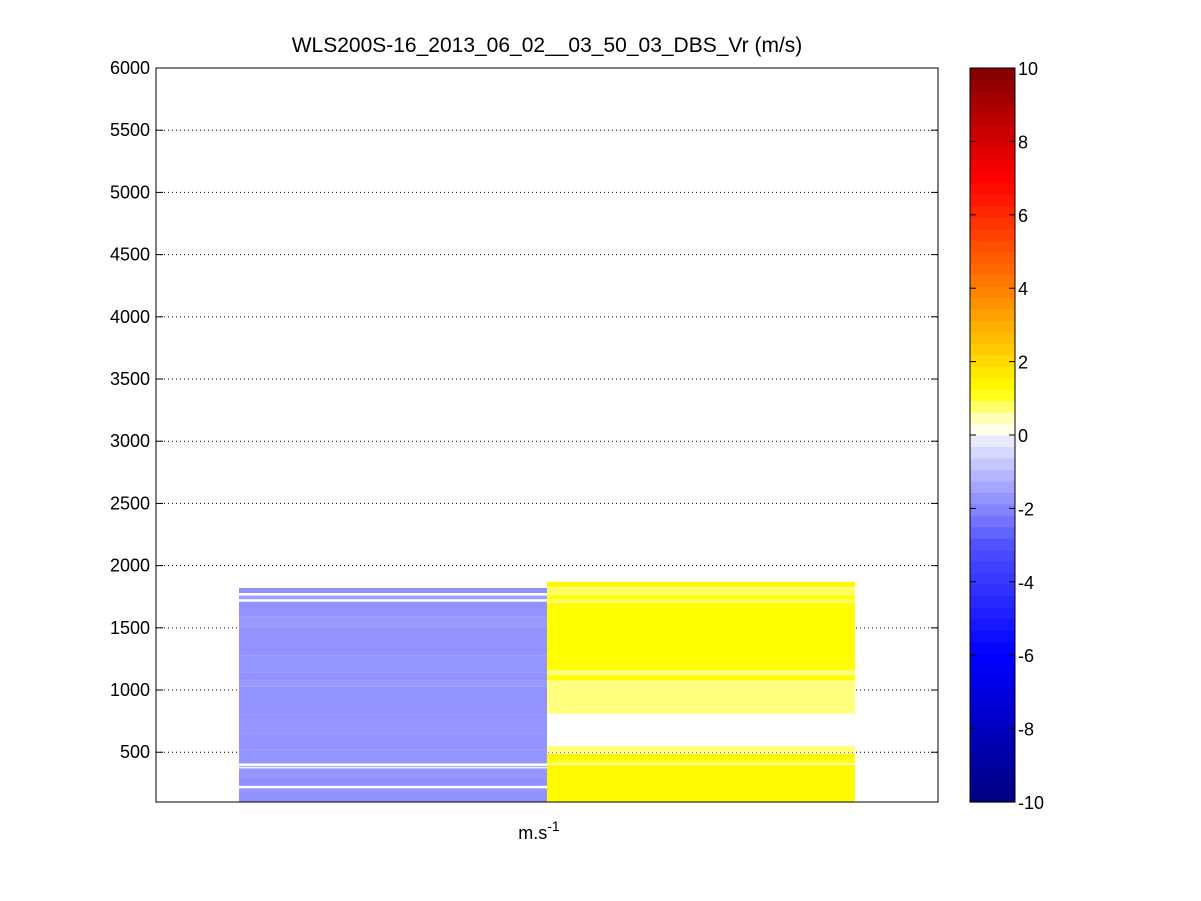 The height and width of the screenshot is (901, 1201). Describe the element at coordinates (1023, 289) in the screenshot. I see `colorbar-tick-label-4: 4` at that location.